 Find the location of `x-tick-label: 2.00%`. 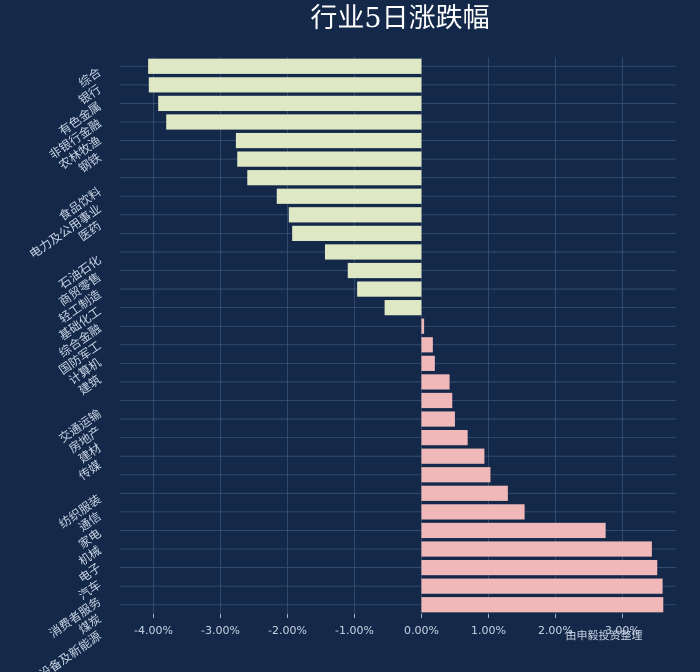

x-tick-label: 2.00% is located at coordinates (555, 630).